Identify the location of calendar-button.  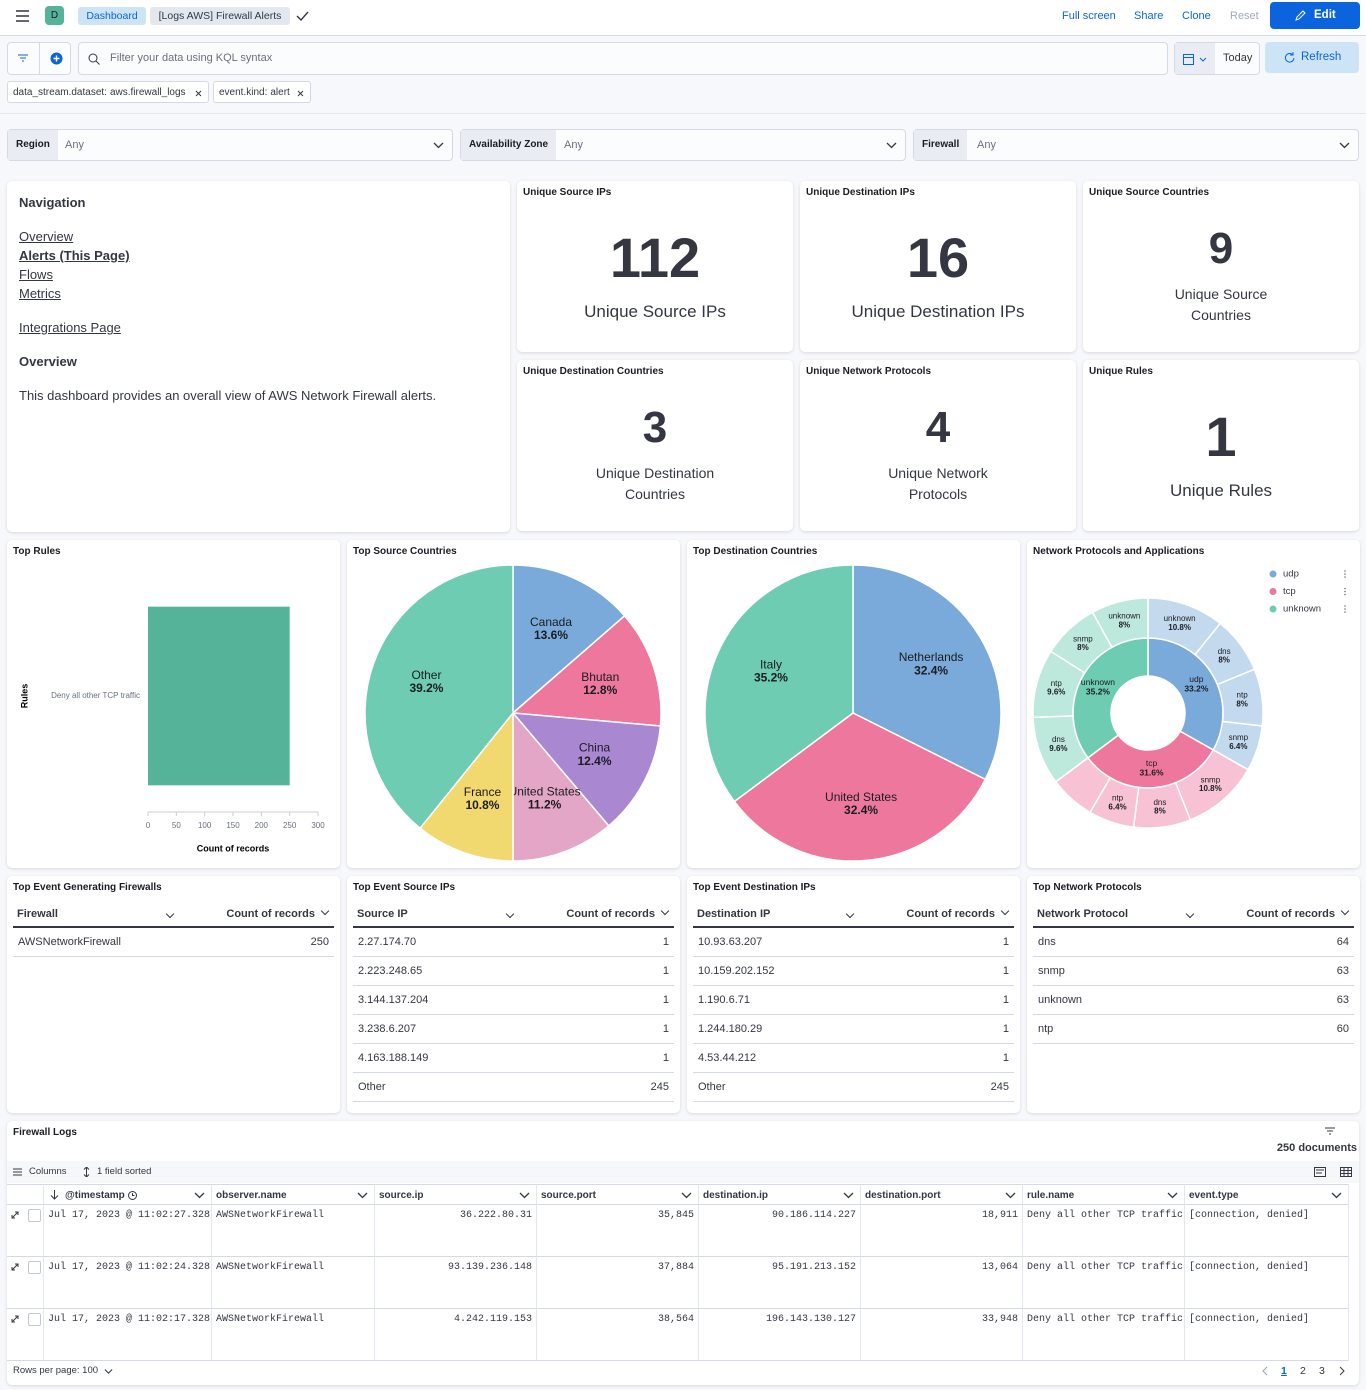
(1195, 58).